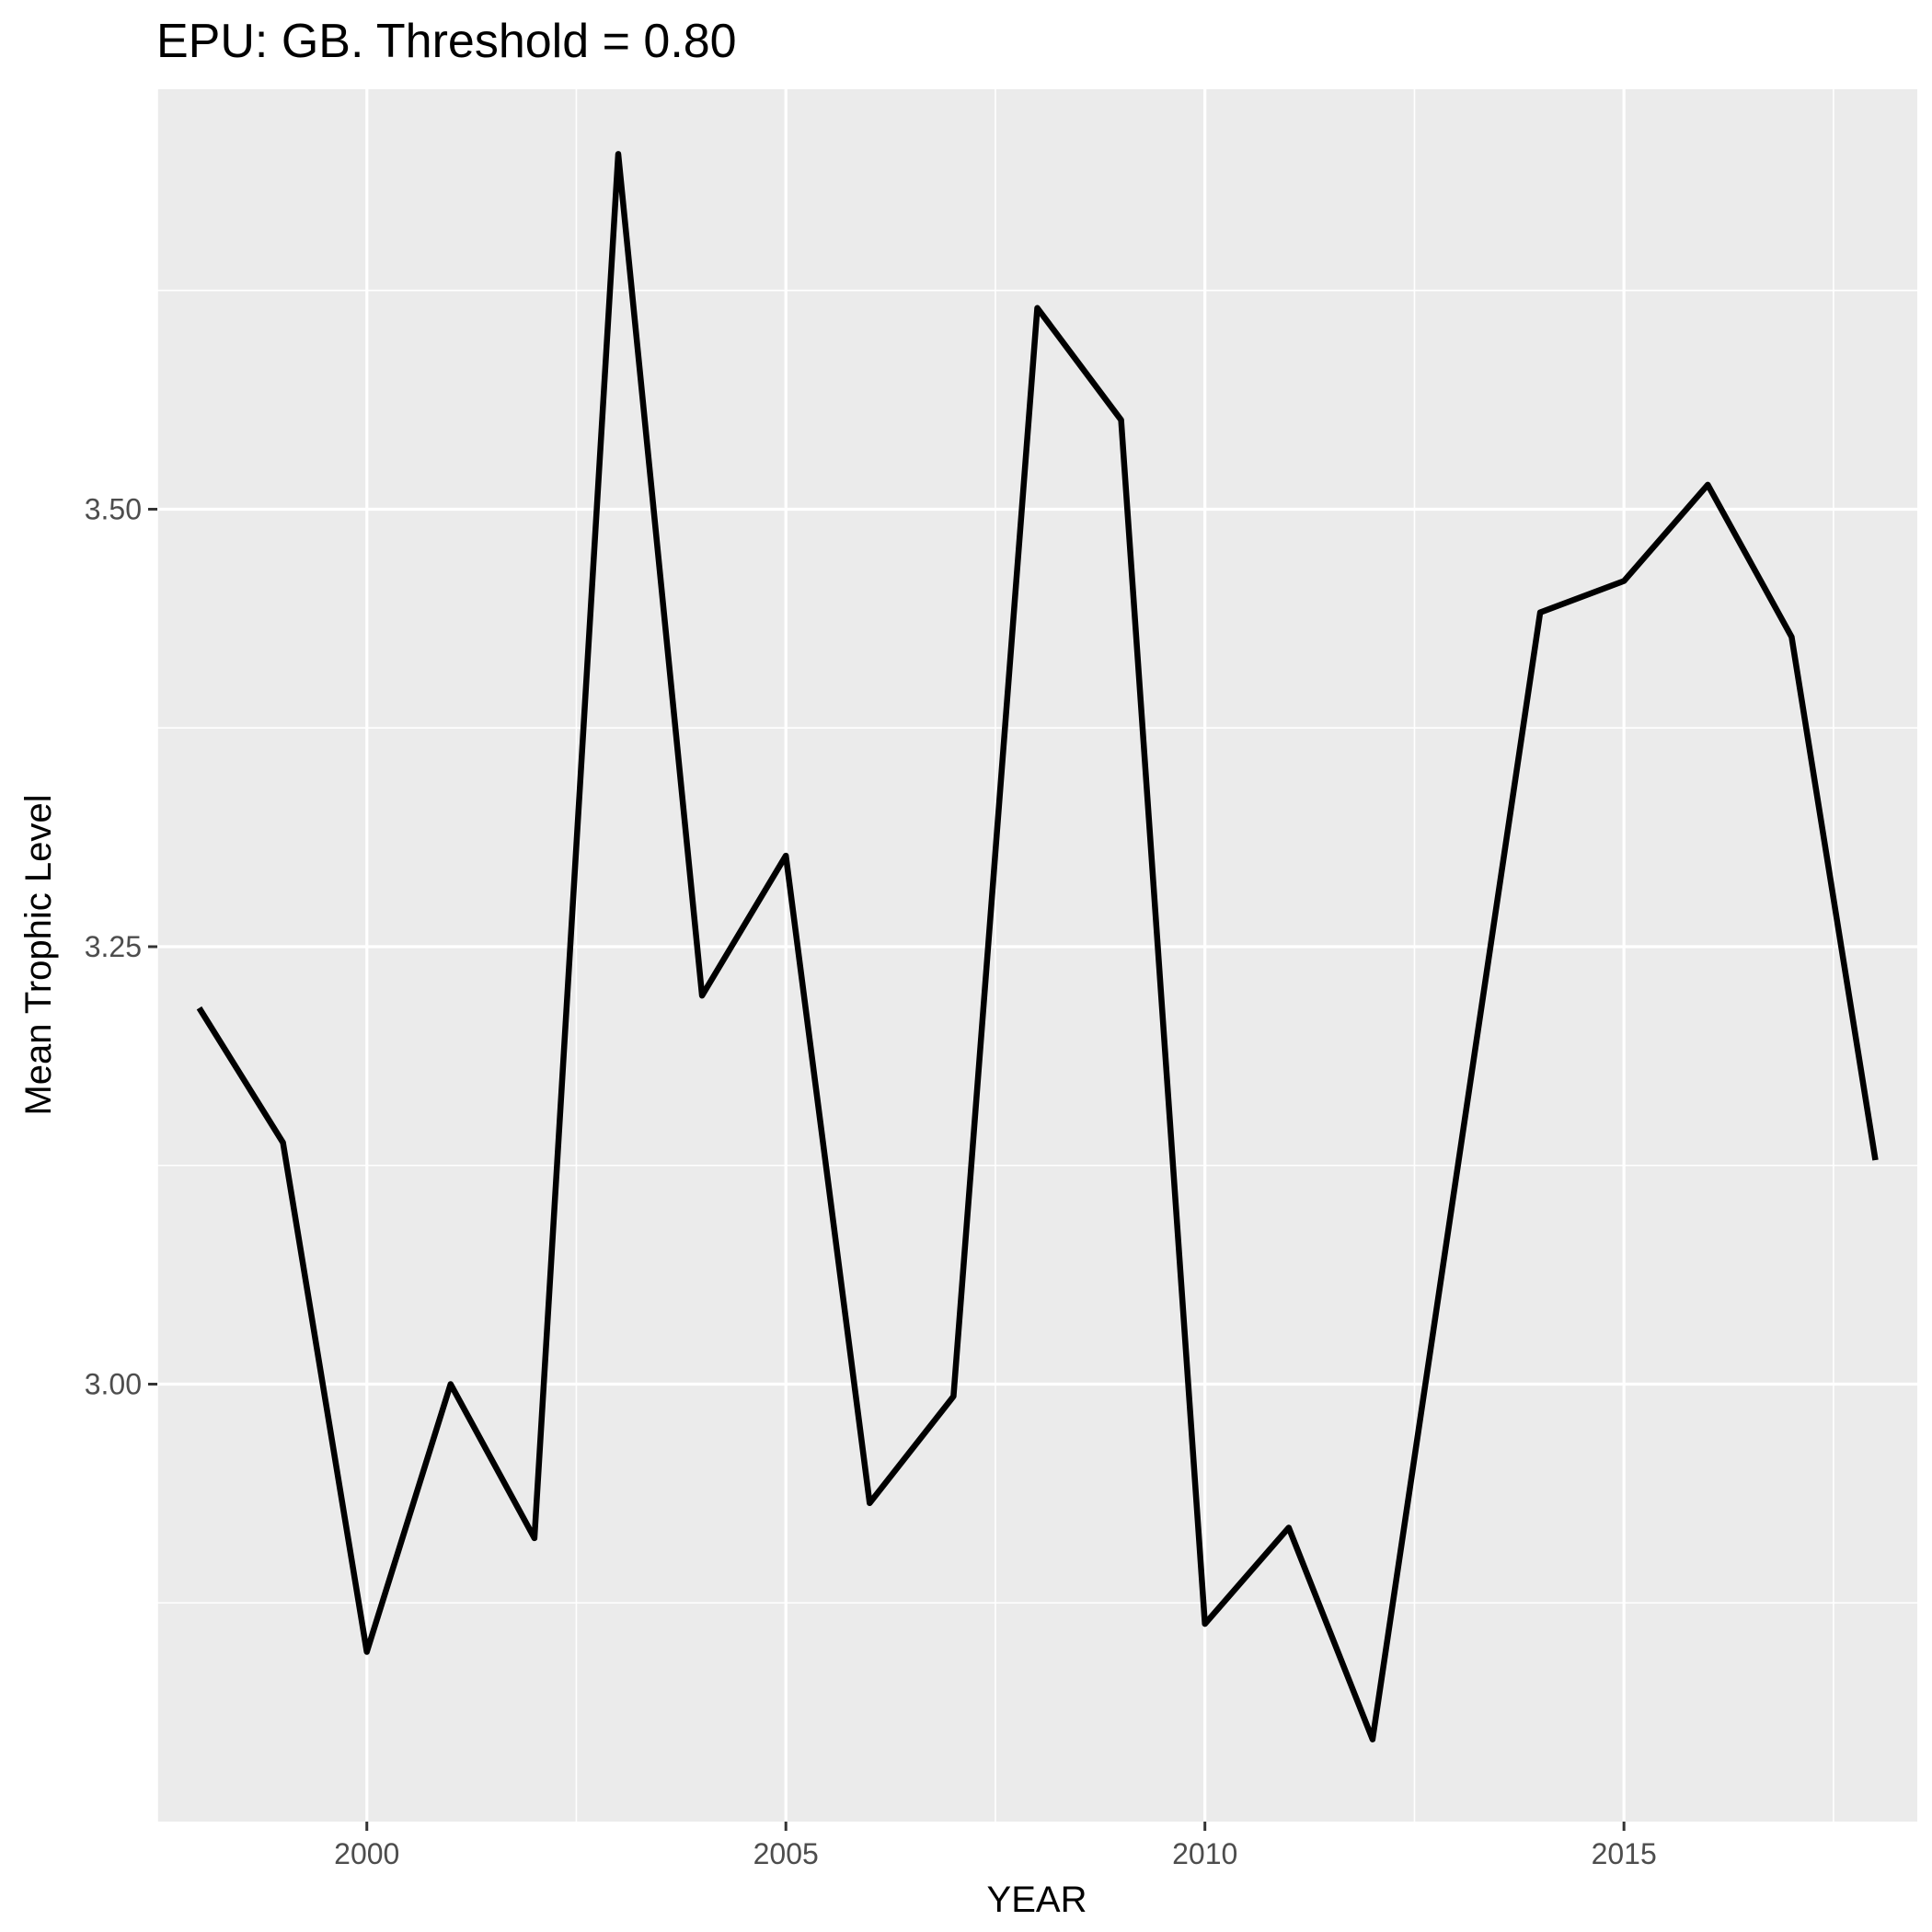  I want to click on x-tick-label: 2000, so click(366, 1853).